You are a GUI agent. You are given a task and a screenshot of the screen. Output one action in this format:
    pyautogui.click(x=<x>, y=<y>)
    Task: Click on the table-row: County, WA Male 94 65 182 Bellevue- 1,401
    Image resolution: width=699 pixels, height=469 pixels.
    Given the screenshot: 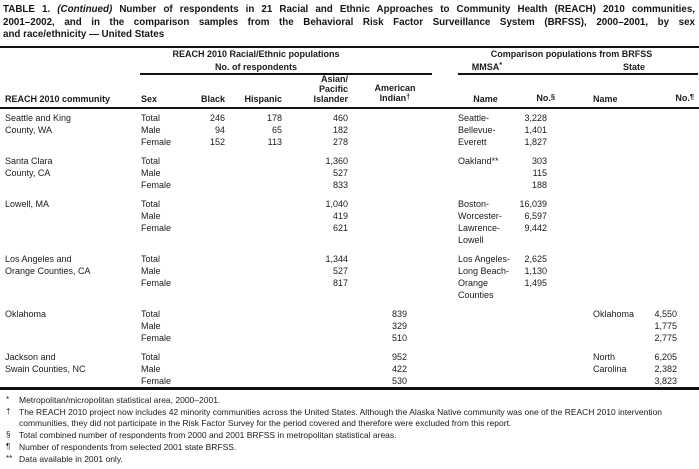 What is the action you would take?
    pyautogui.click(x=349, y=130)
    